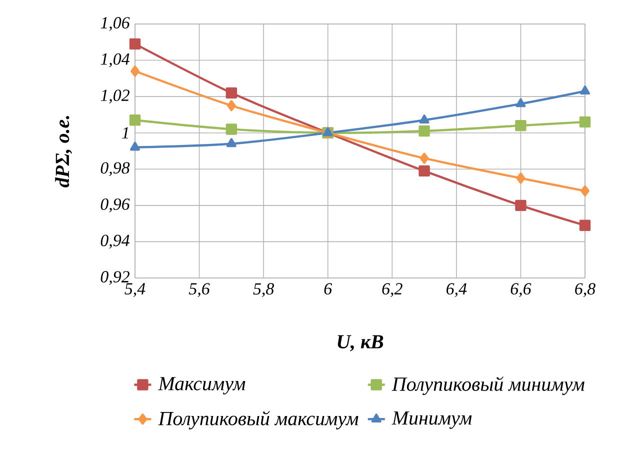  Describe the element at coordinates (115, 24) in the screenshot. I see `y-tick-label: 1,06` at that location.